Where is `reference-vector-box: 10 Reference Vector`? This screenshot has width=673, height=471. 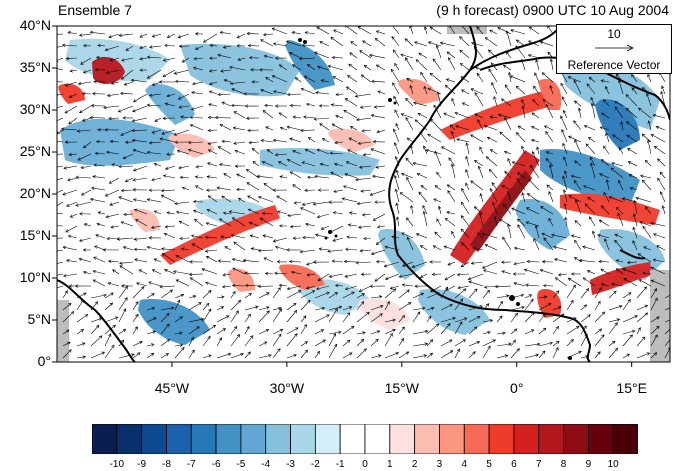
reference-vector-box: 10 Reference Vector is located at coordinates (614, 49).